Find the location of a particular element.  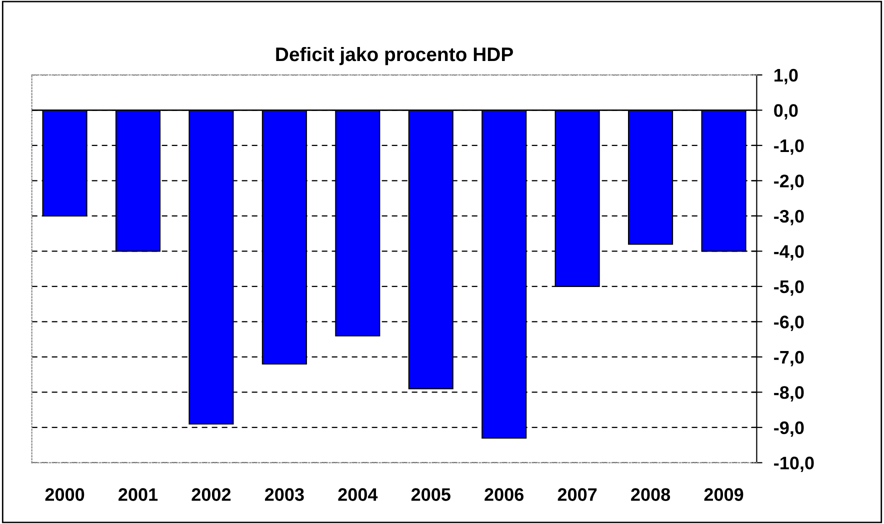

x-tick-label: 2001 is located at coordinates (138, 494).